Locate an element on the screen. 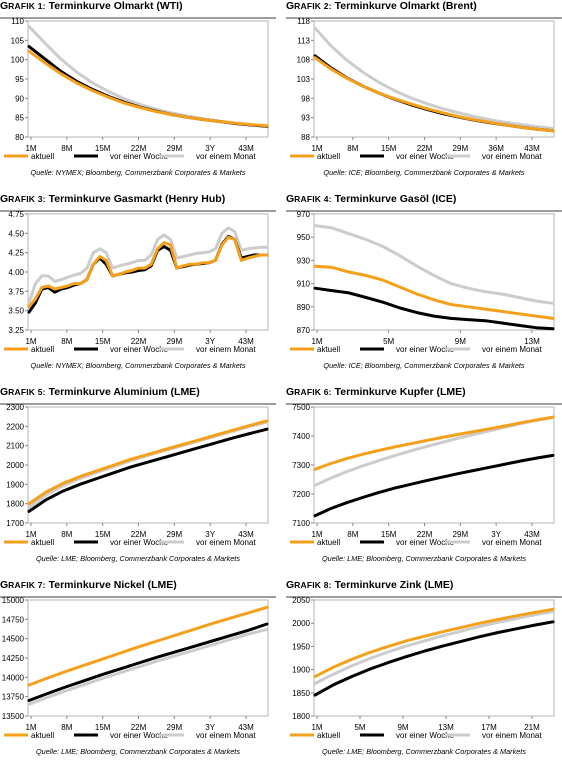 The image size is (562, 770). y-tick-label: 3.50 is located at coordinates (16, 311).